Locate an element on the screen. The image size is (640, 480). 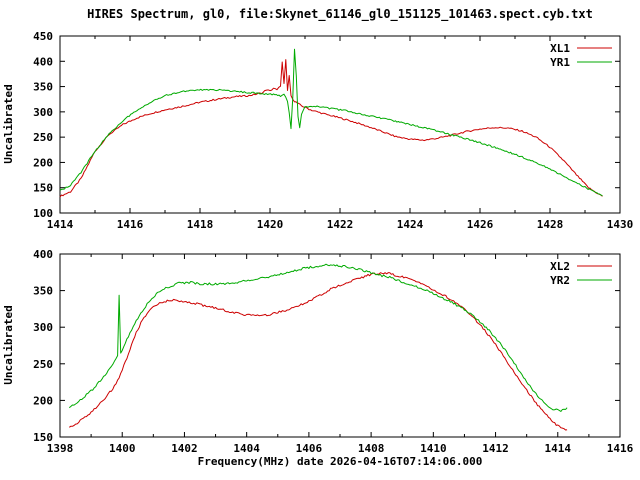
x-tick-label: 1412 is located at coordinates (495, 448).